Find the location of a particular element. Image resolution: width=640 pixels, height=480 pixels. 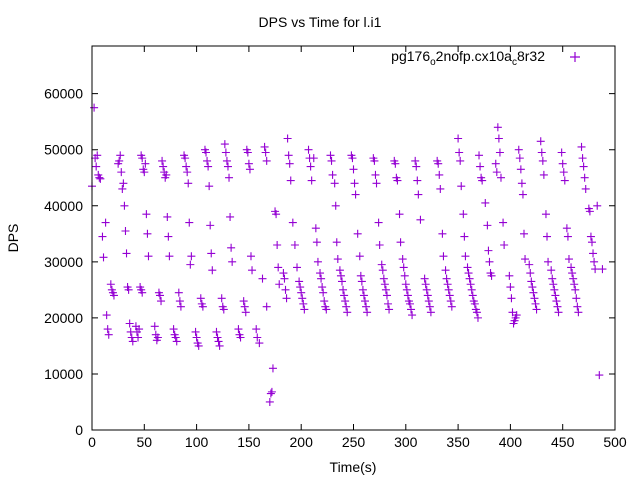

x-tick-label: 400 is located at coordinates (511, 442).